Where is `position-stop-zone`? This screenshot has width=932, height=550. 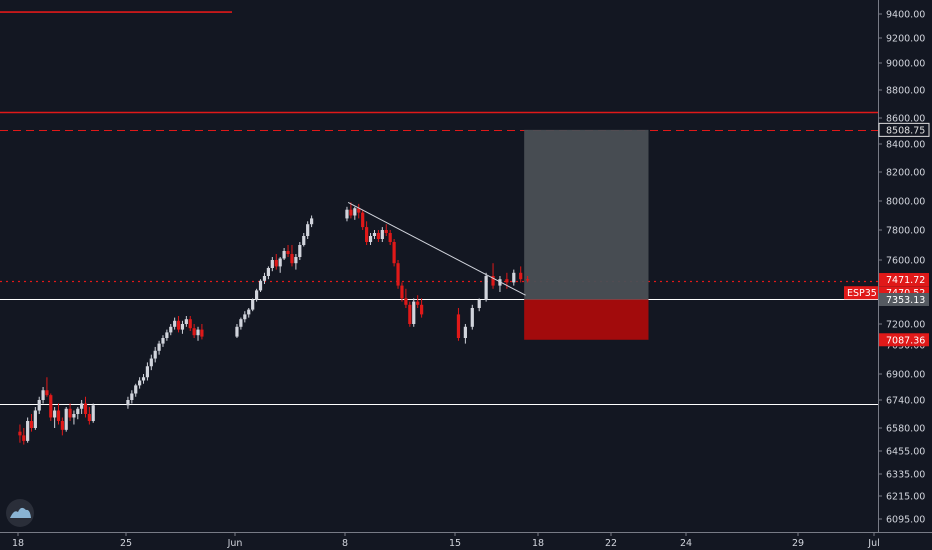 position-stop-zone is located at coordinates (586, 319).